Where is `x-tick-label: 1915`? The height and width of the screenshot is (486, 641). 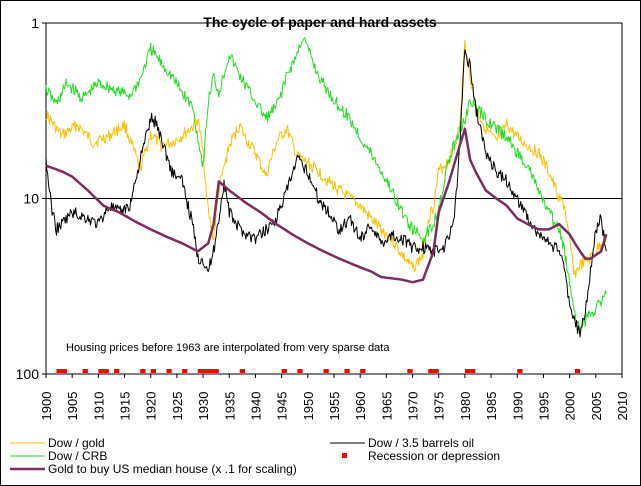 x-tick-label: 1915 is located at coordinates (125, 406).